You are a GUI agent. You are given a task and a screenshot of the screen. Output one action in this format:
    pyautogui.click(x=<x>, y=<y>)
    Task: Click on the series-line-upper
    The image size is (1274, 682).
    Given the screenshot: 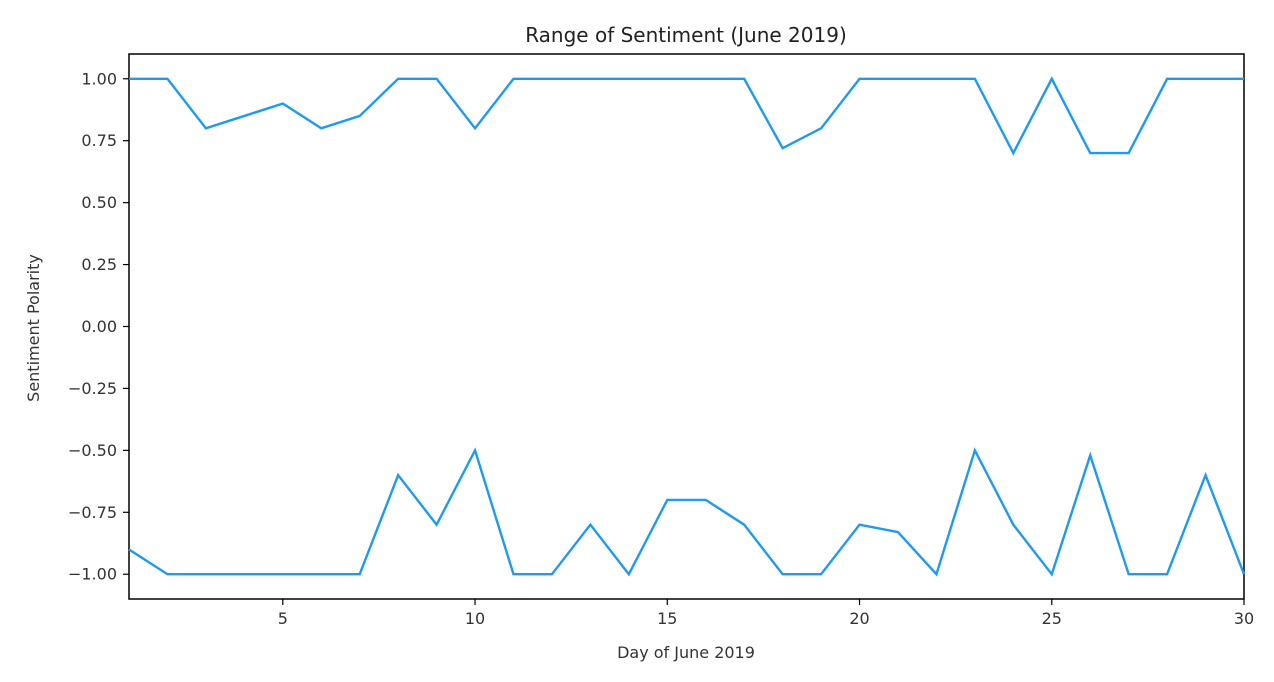 What is the action you would take?
    pyautogui.click(x=686, y=116)
    